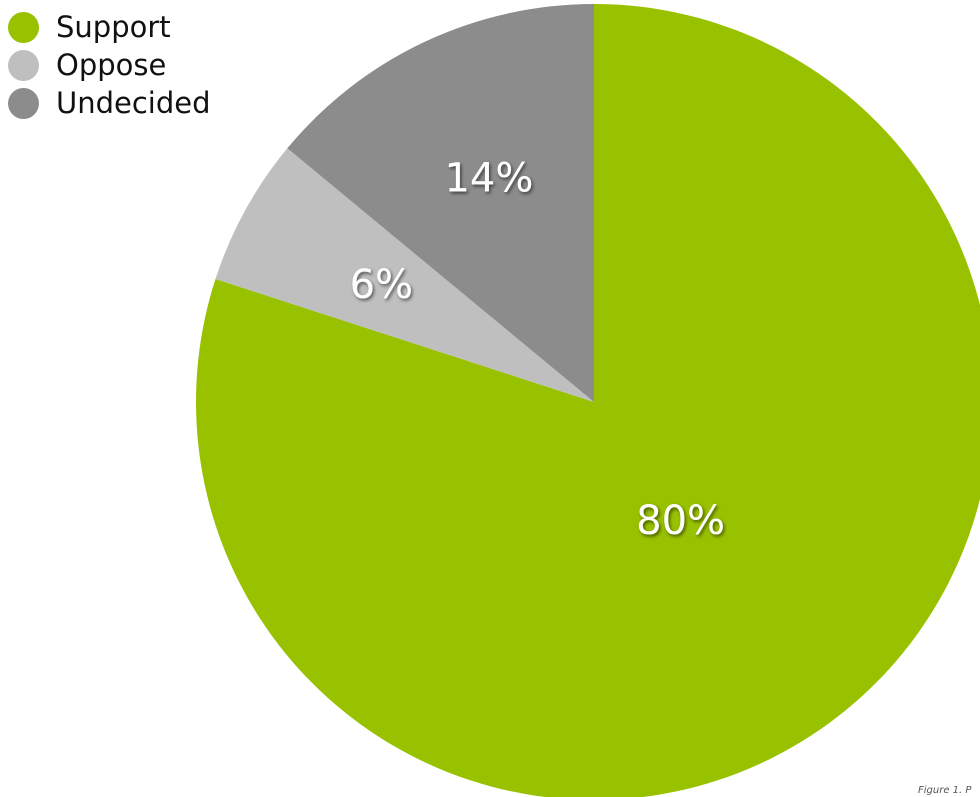 The image size is (980, 797). What do you see at coordinates (23, 65) in the screenshot?
I see `legend-swatch-oppose` at bounding box center [23, 65].